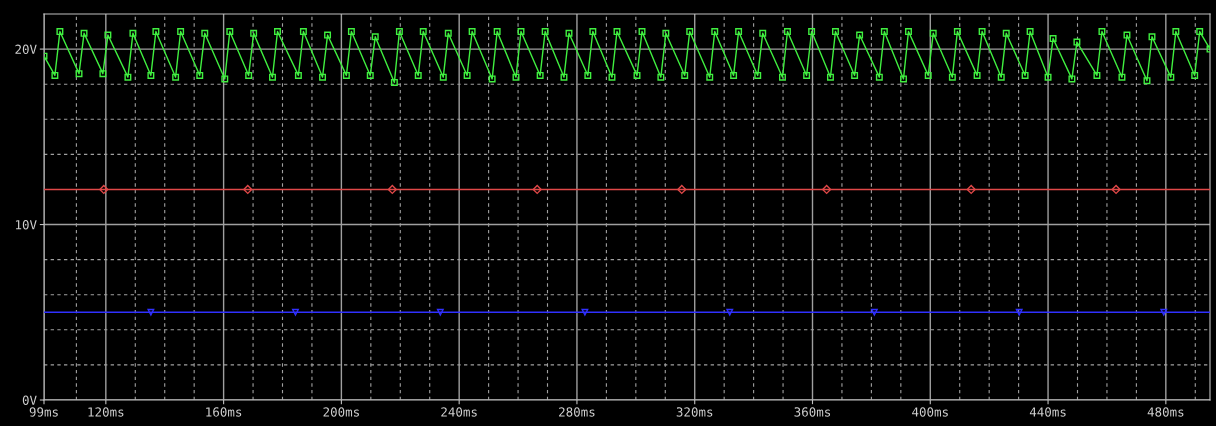 This screenshot has height=426, width=1216. I want to click on x-tick-label: 200ms, so click(341, 412).